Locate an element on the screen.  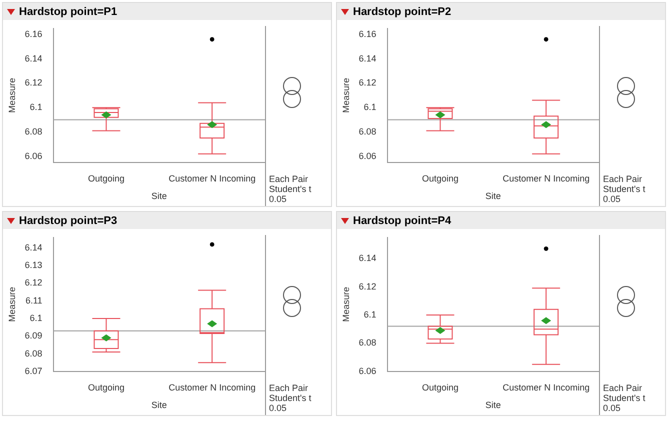
y-tick-label: 6.07 is located at coordinates (33, 371).